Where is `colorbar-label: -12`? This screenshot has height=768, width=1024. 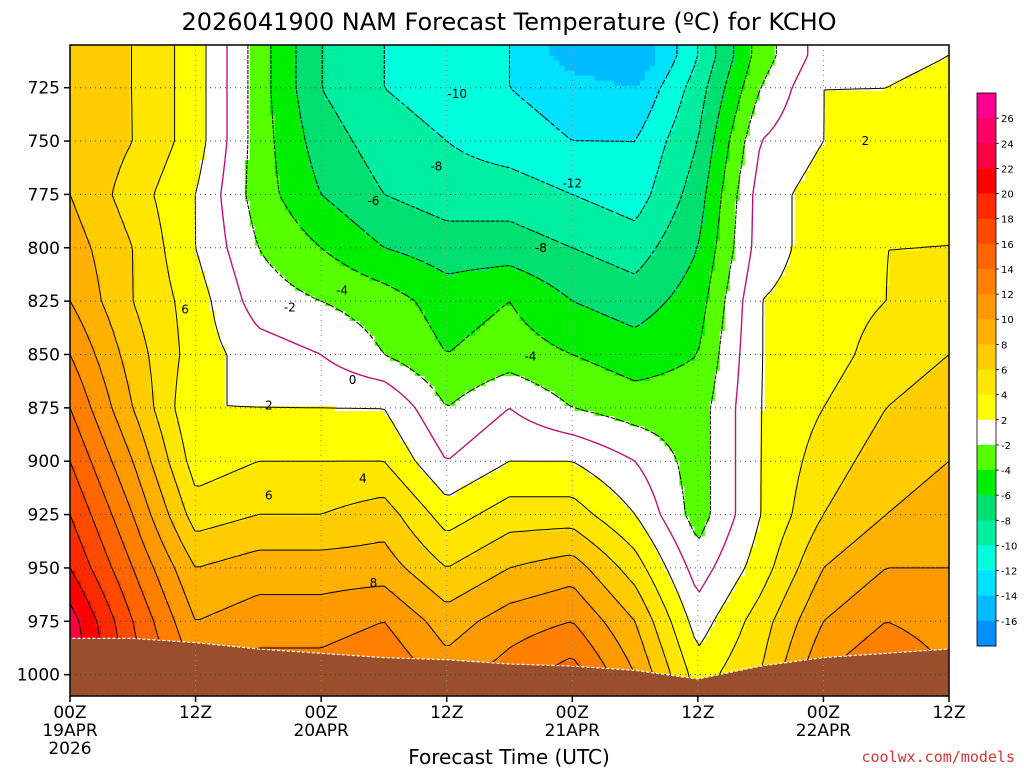 colorbar-label: -12 is located at coordinates (1009, 572).